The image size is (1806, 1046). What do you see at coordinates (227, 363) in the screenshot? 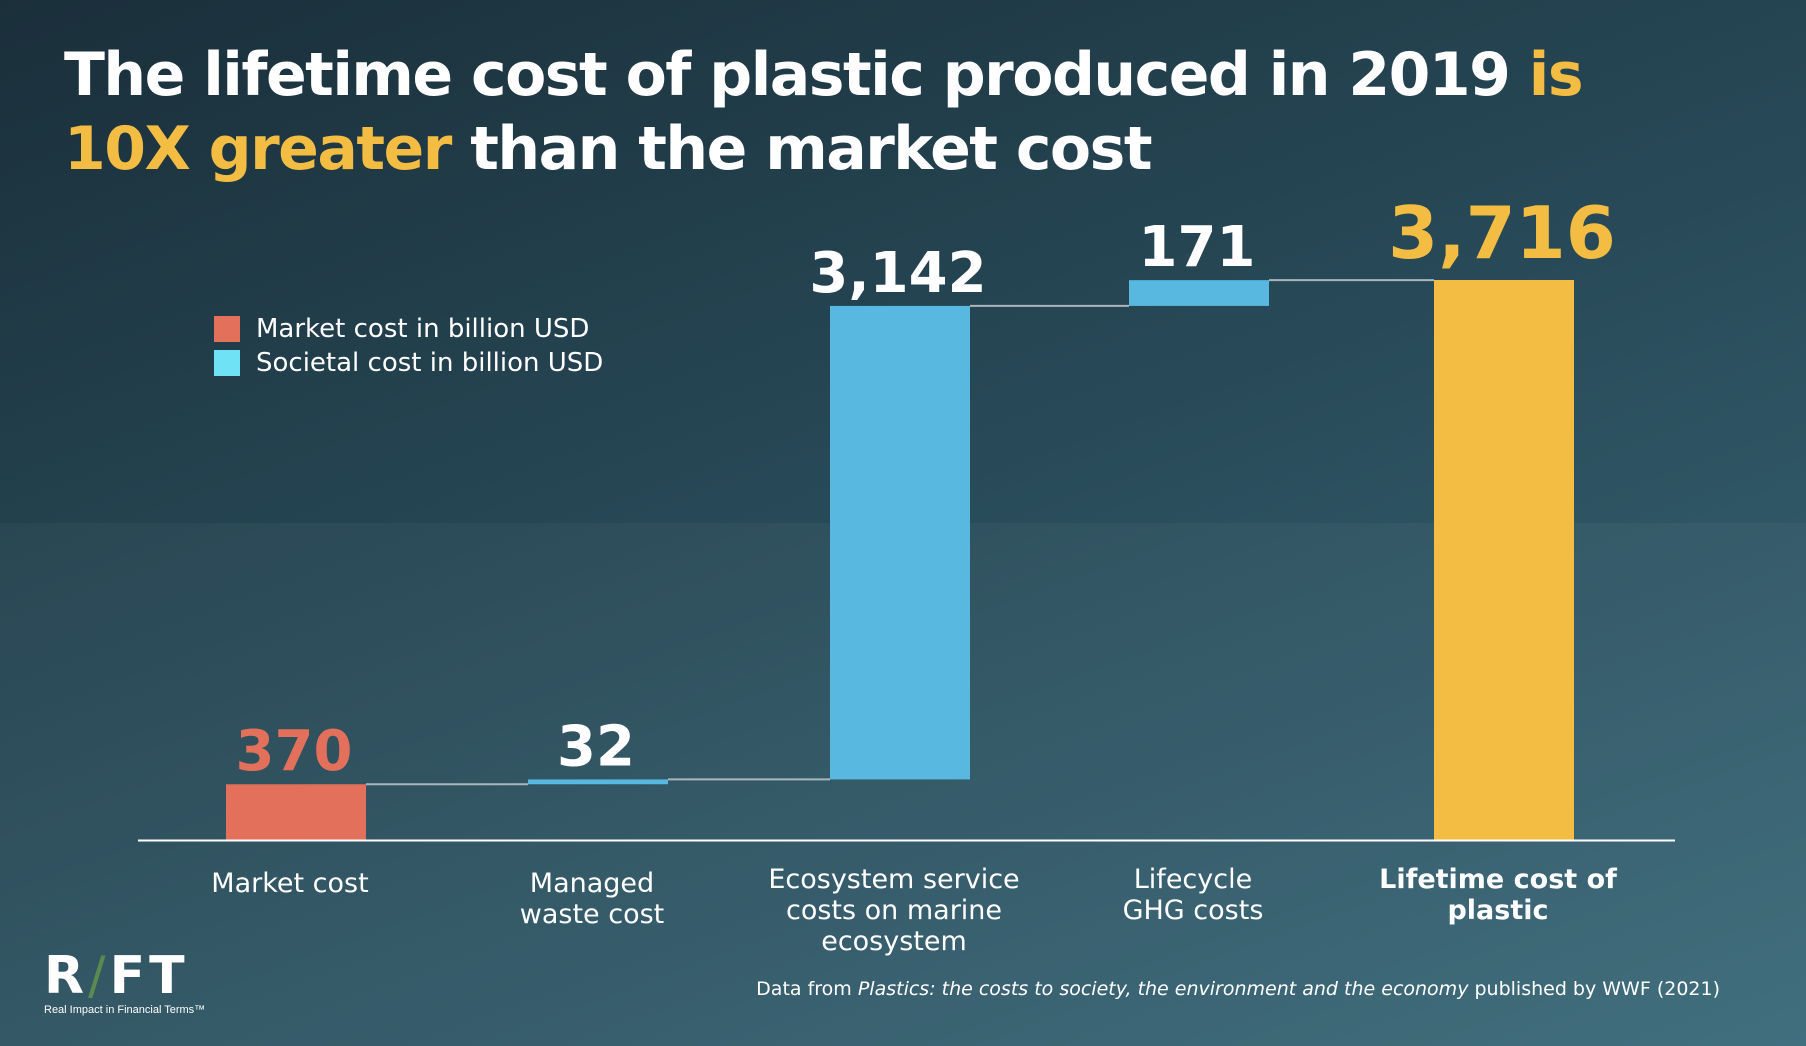
I see `legend-swatch-societal` at bounding box center [227, 363].